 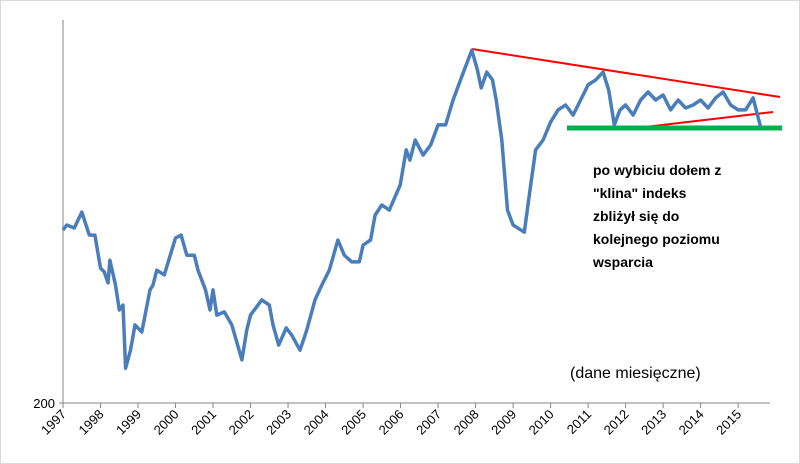 I want to click on annotation-line: "klina" indeks, so click(x=640, y=193).